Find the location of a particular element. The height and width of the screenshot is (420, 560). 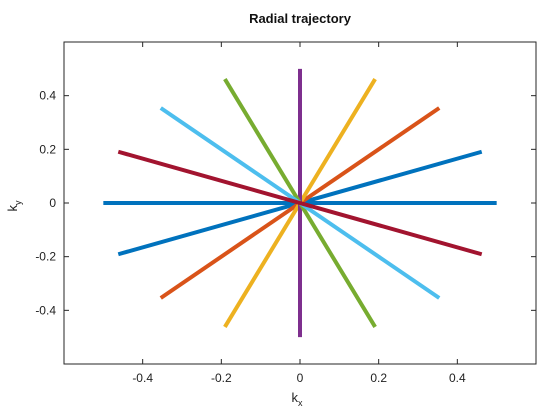

x-axis-label-base: k is located at coordinates (295, 397).